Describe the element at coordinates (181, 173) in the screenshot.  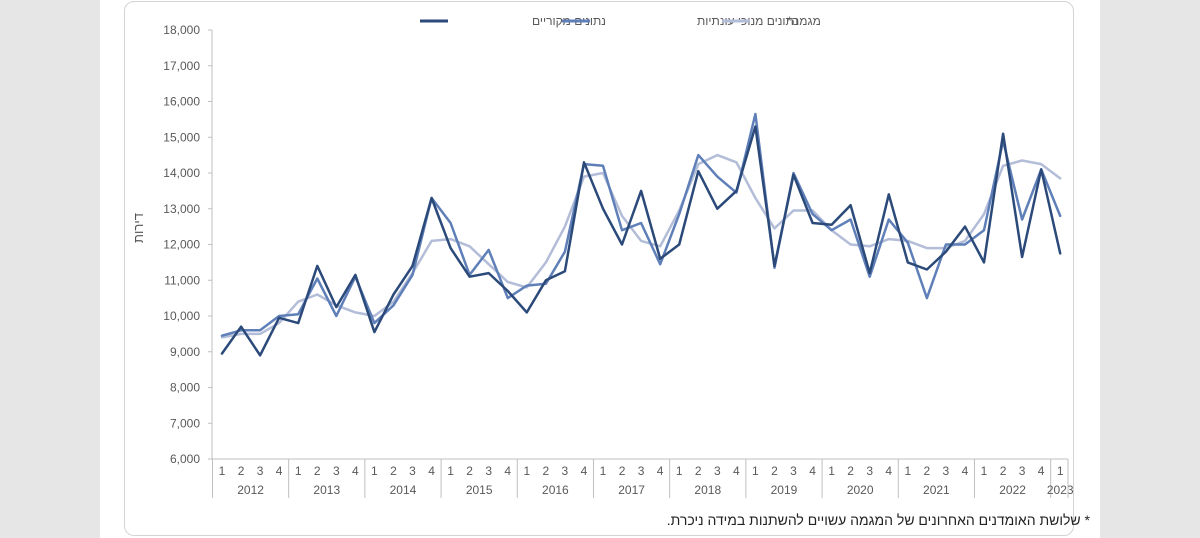
I see `y-tick-label: 14,000` at that location.